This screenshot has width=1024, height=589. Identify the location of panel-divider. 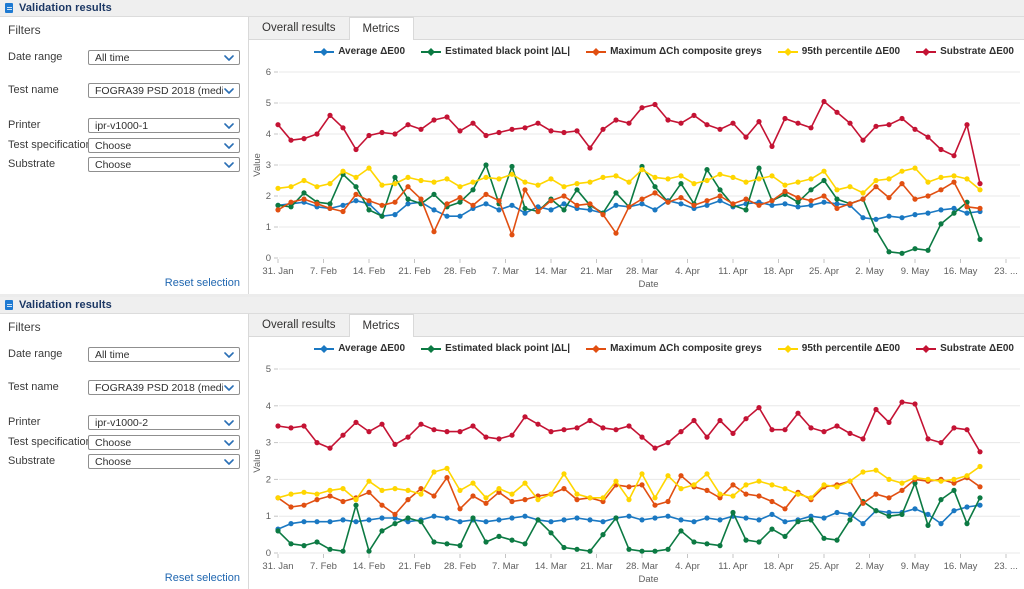
(512, 295).